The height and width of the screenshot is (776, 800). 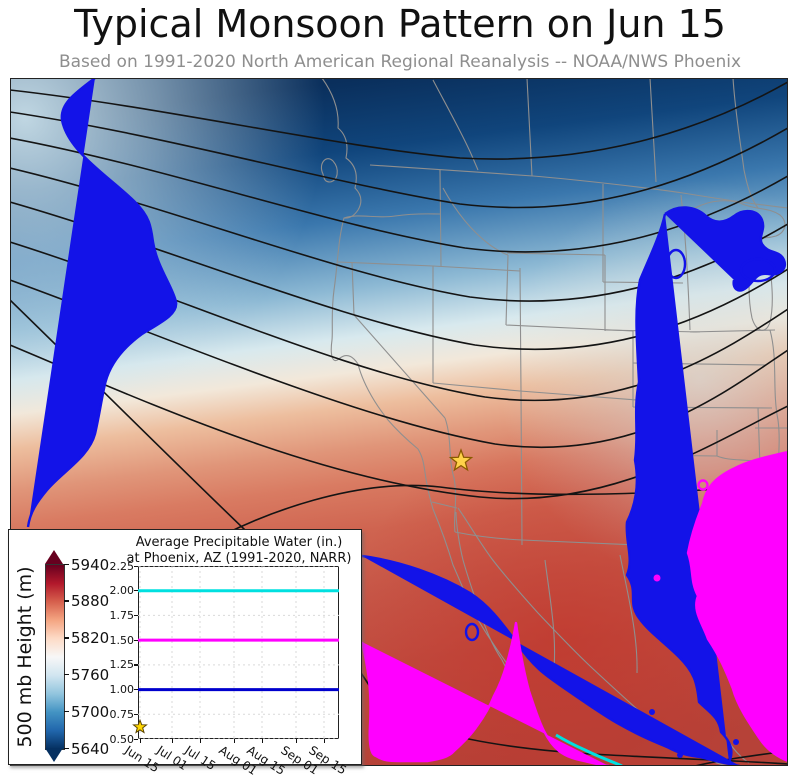 I want to click on colorbar-tick-label: 5880, so click(x=90, y=601).